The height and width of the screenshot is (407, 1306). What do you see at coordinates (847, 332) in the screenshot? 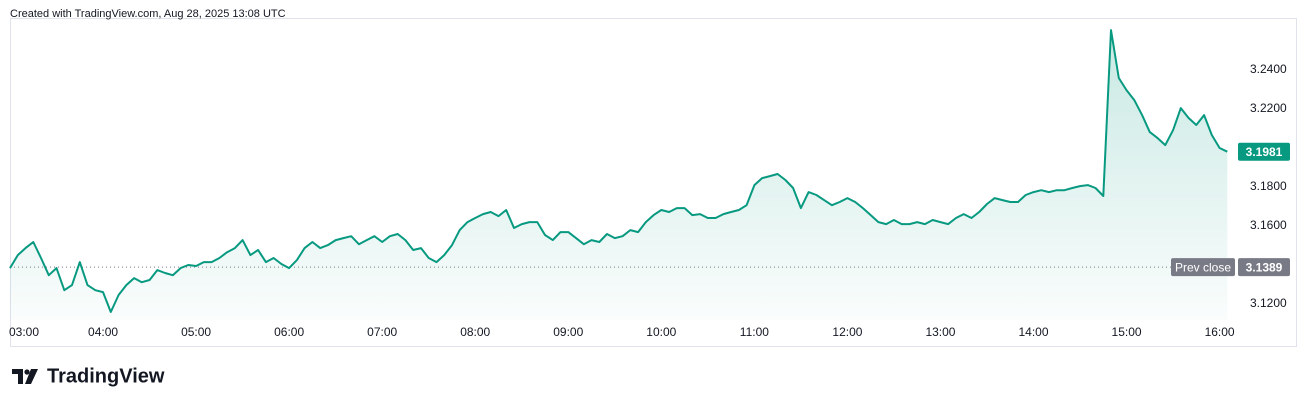
I see `x-tick-label: 12:00` at bounding box center [847, 332].